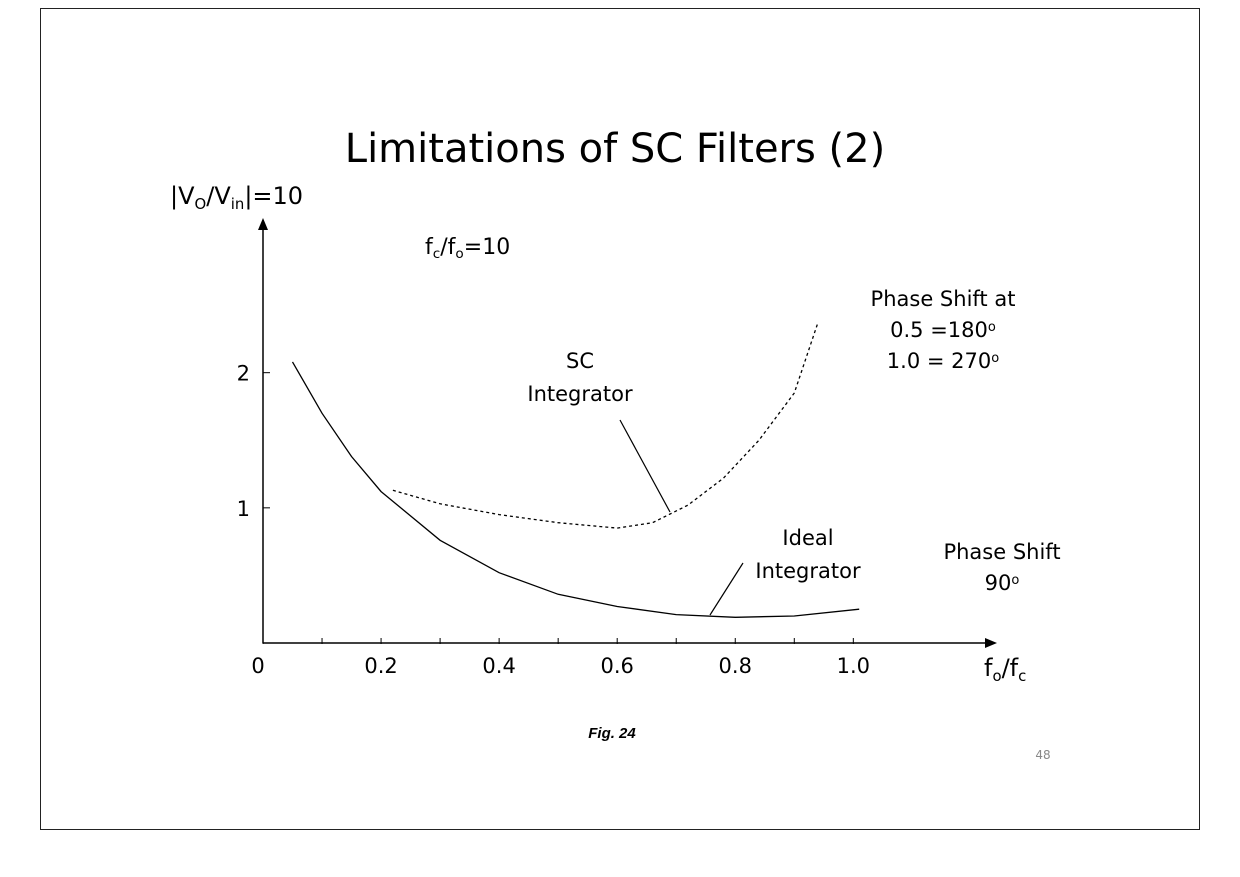  I want to click on x-axis-label-part: o, so click(996, 676).